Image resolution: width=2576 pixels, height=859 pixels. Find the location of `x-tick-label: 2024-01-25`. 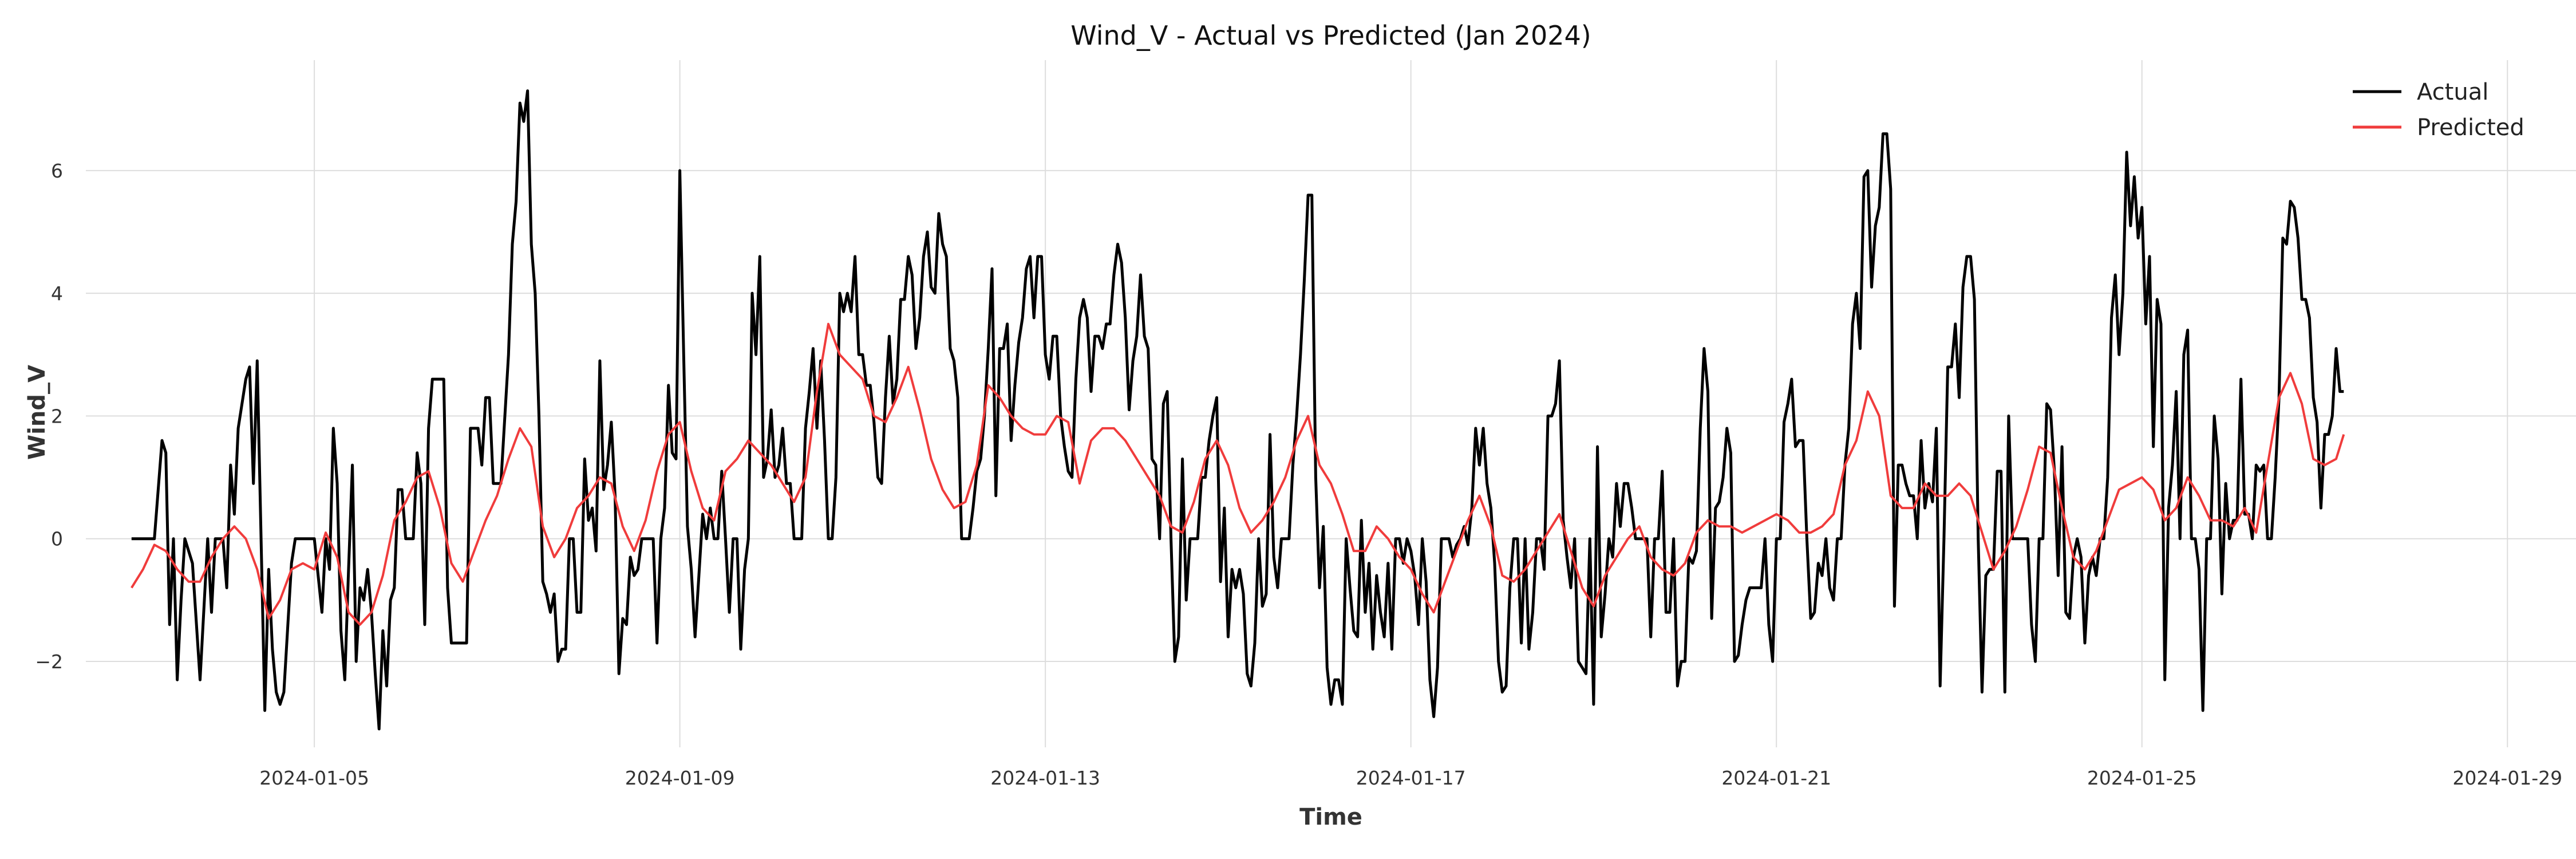

x-tick-label: 2024-01-25 is located at coordinates (2142, 778).